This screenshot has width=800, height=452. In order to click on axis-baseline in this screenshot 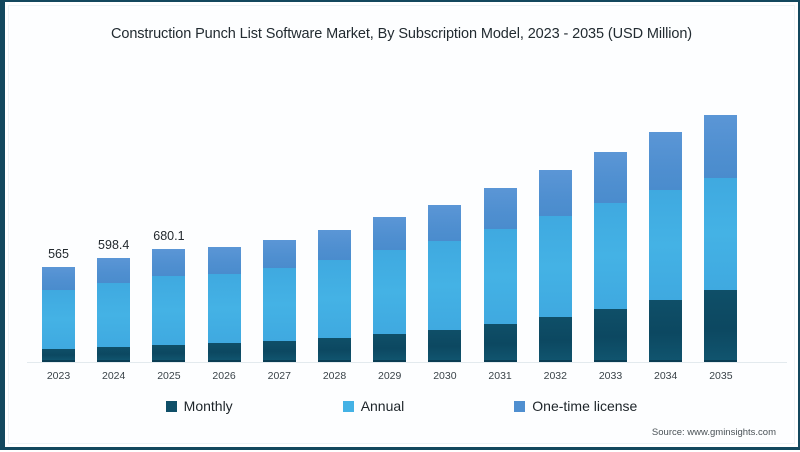, I will do `click(407, 362)`.